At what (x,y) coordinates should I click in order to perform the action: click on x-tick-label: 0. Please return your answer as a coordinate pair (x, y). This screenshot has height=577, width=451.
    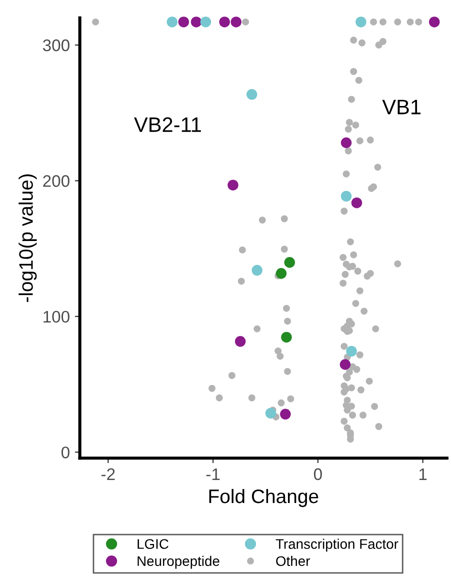
    Looking at the image, I should click on (318, 474).